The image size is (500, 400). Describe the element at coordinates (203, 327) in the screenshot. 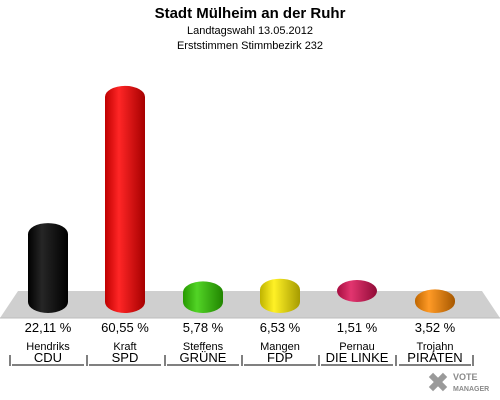

I see `value-label-gr-ne: 5,78 %` at that location.